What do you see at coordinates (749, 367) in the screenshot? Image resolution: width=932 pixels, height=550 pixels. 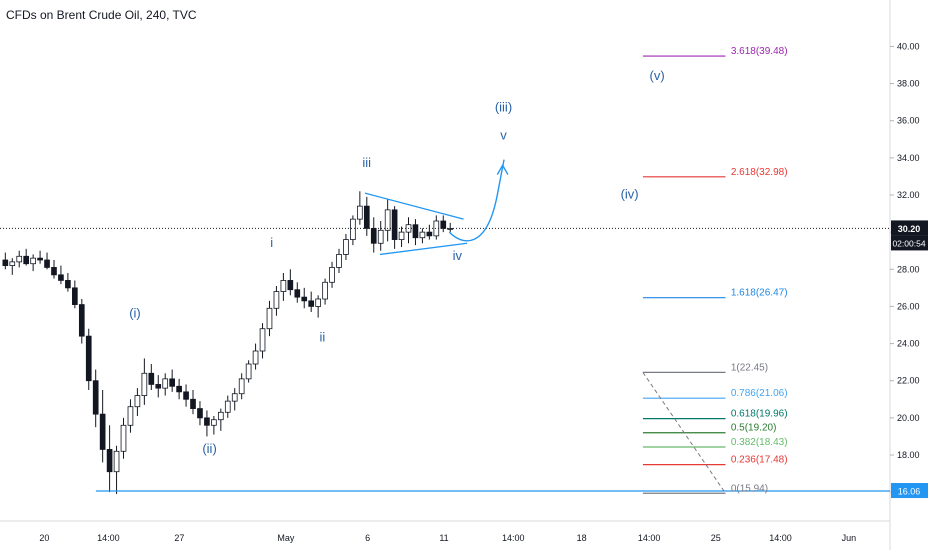 I see `fib-level-label: 1(22.45)` at bounding box center [749, 367].